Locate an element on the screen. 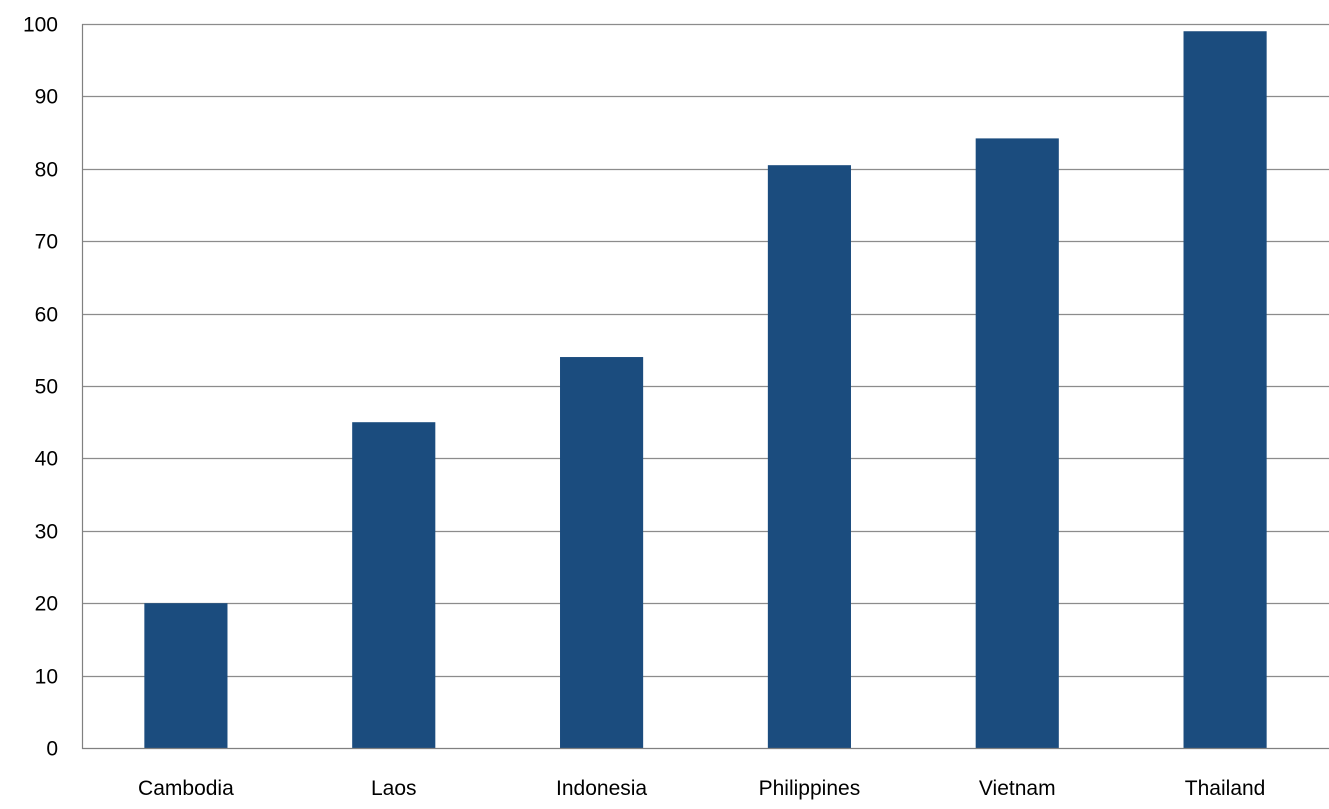 This screenshot has height=809, width=1329. bar-vietnam is located at coordinates (1017, 443).